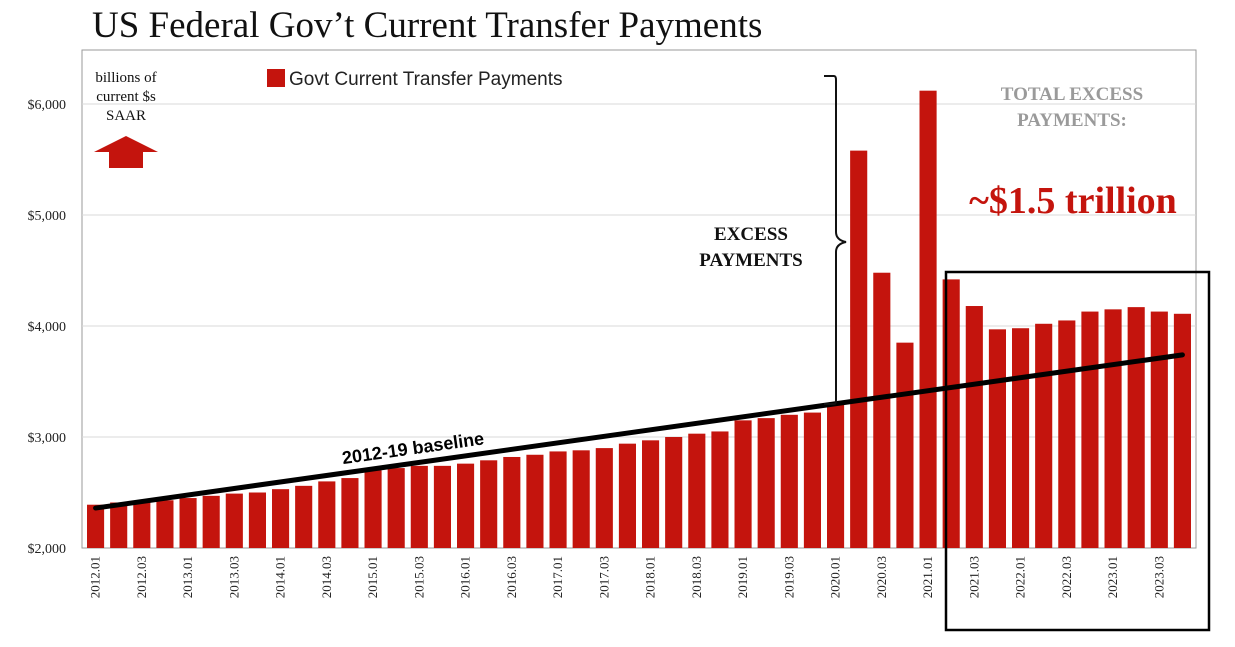  Describe the element at coordinates (973, 577) in the screenshot. I see `x-tick-label: 2021.03` at that location.